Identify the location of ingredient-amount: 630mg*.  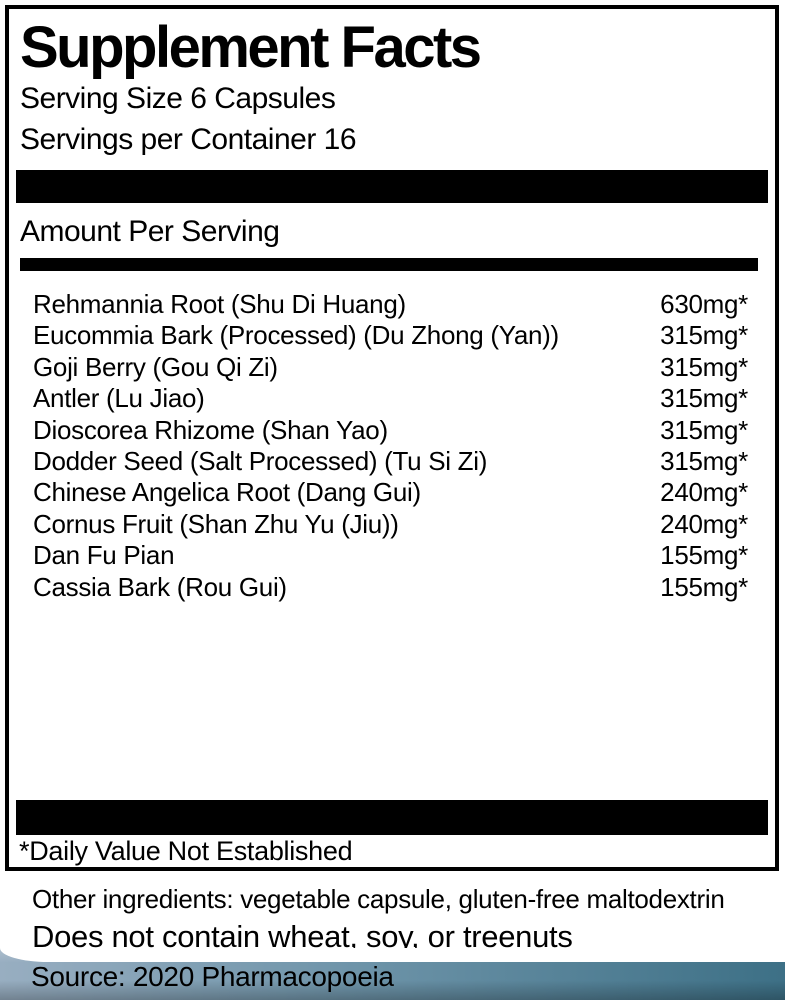
(704, 304).